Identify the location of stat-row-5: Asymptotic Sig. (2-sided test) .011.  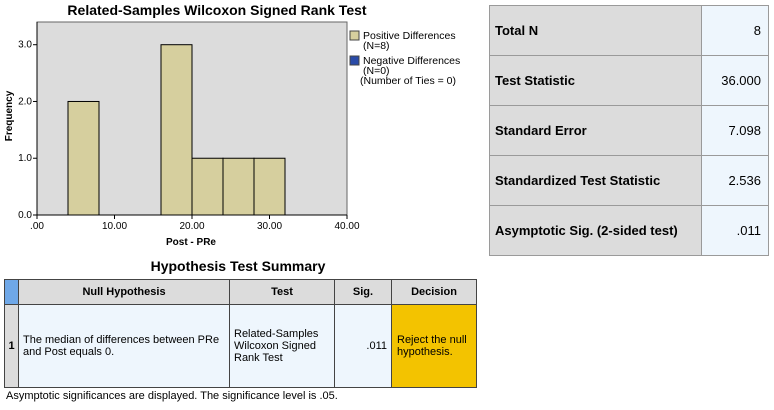
(629, 230).